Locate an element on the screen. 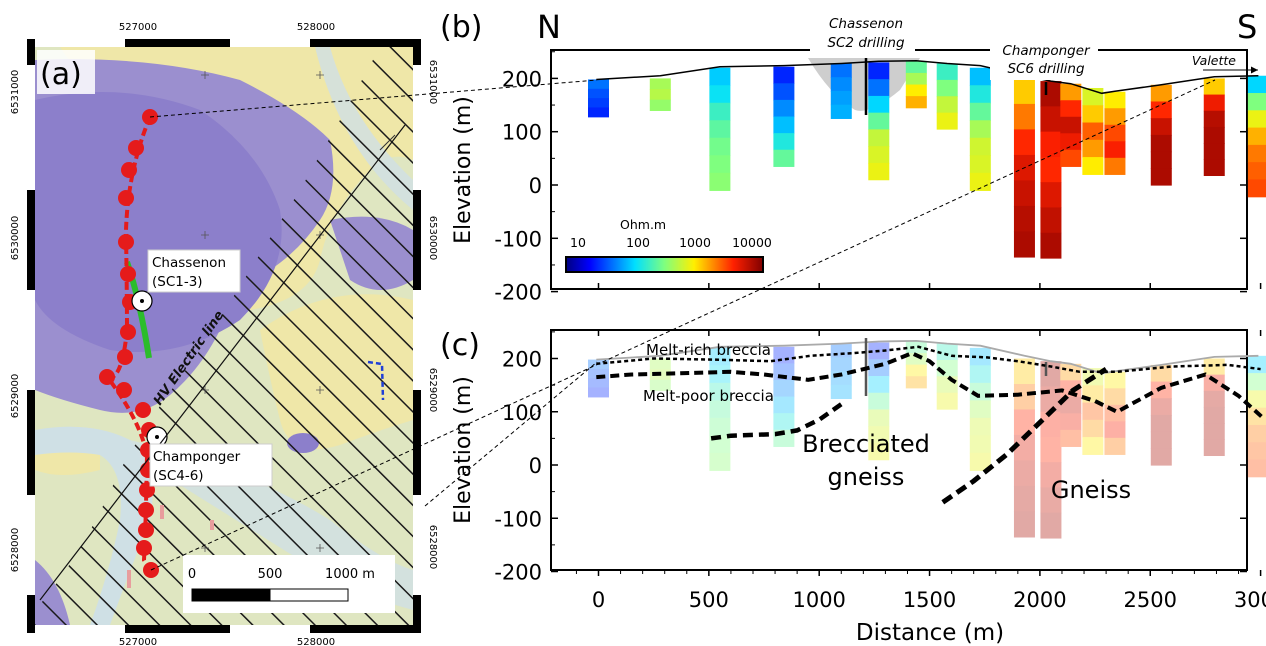 The width and height of the screenshot is (1266, 646). topography-line-gray is located at coordinates (927, 357).